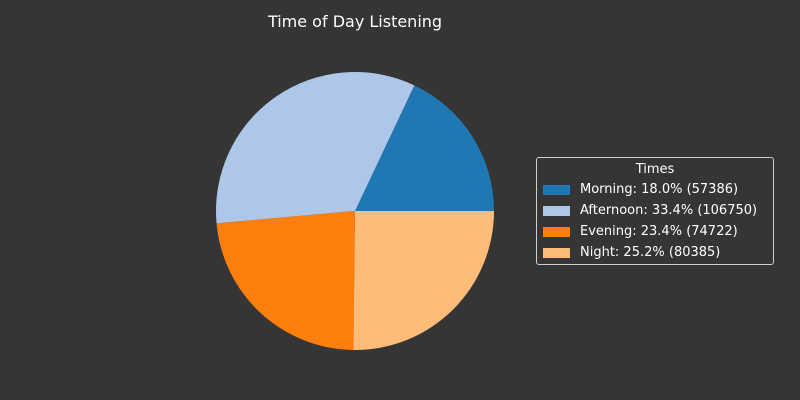  I want to click on pie-slice-evening, so click(285, 280).